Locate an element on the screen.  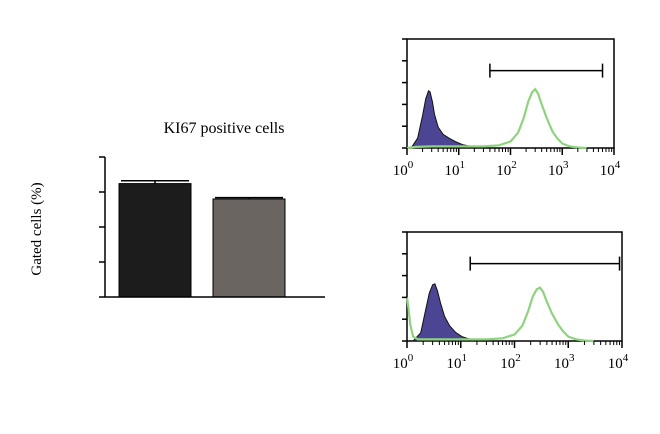
bar-ctrl is located at coordinates (155, 240).